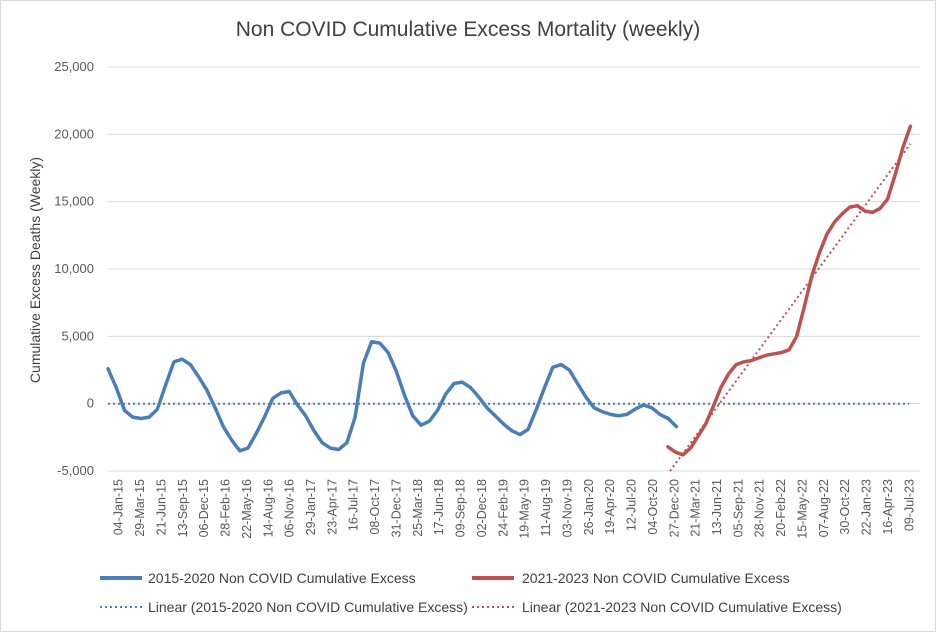 This screenshot has width=936, height=632. Describe the element at coordinates (503, 508) in the screenshot. I see `x-tick-label: 24-Feb-19` at that location.